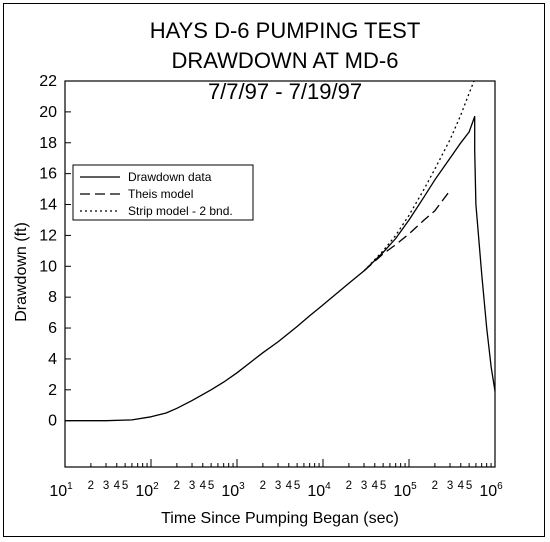 This screenshot has height=542, width=550. What do you see at coordinates (180, 211) in the screenshot?
I see `legend-label-strip: Strip model - 2 bnd.` at bounding box center [180, 211].